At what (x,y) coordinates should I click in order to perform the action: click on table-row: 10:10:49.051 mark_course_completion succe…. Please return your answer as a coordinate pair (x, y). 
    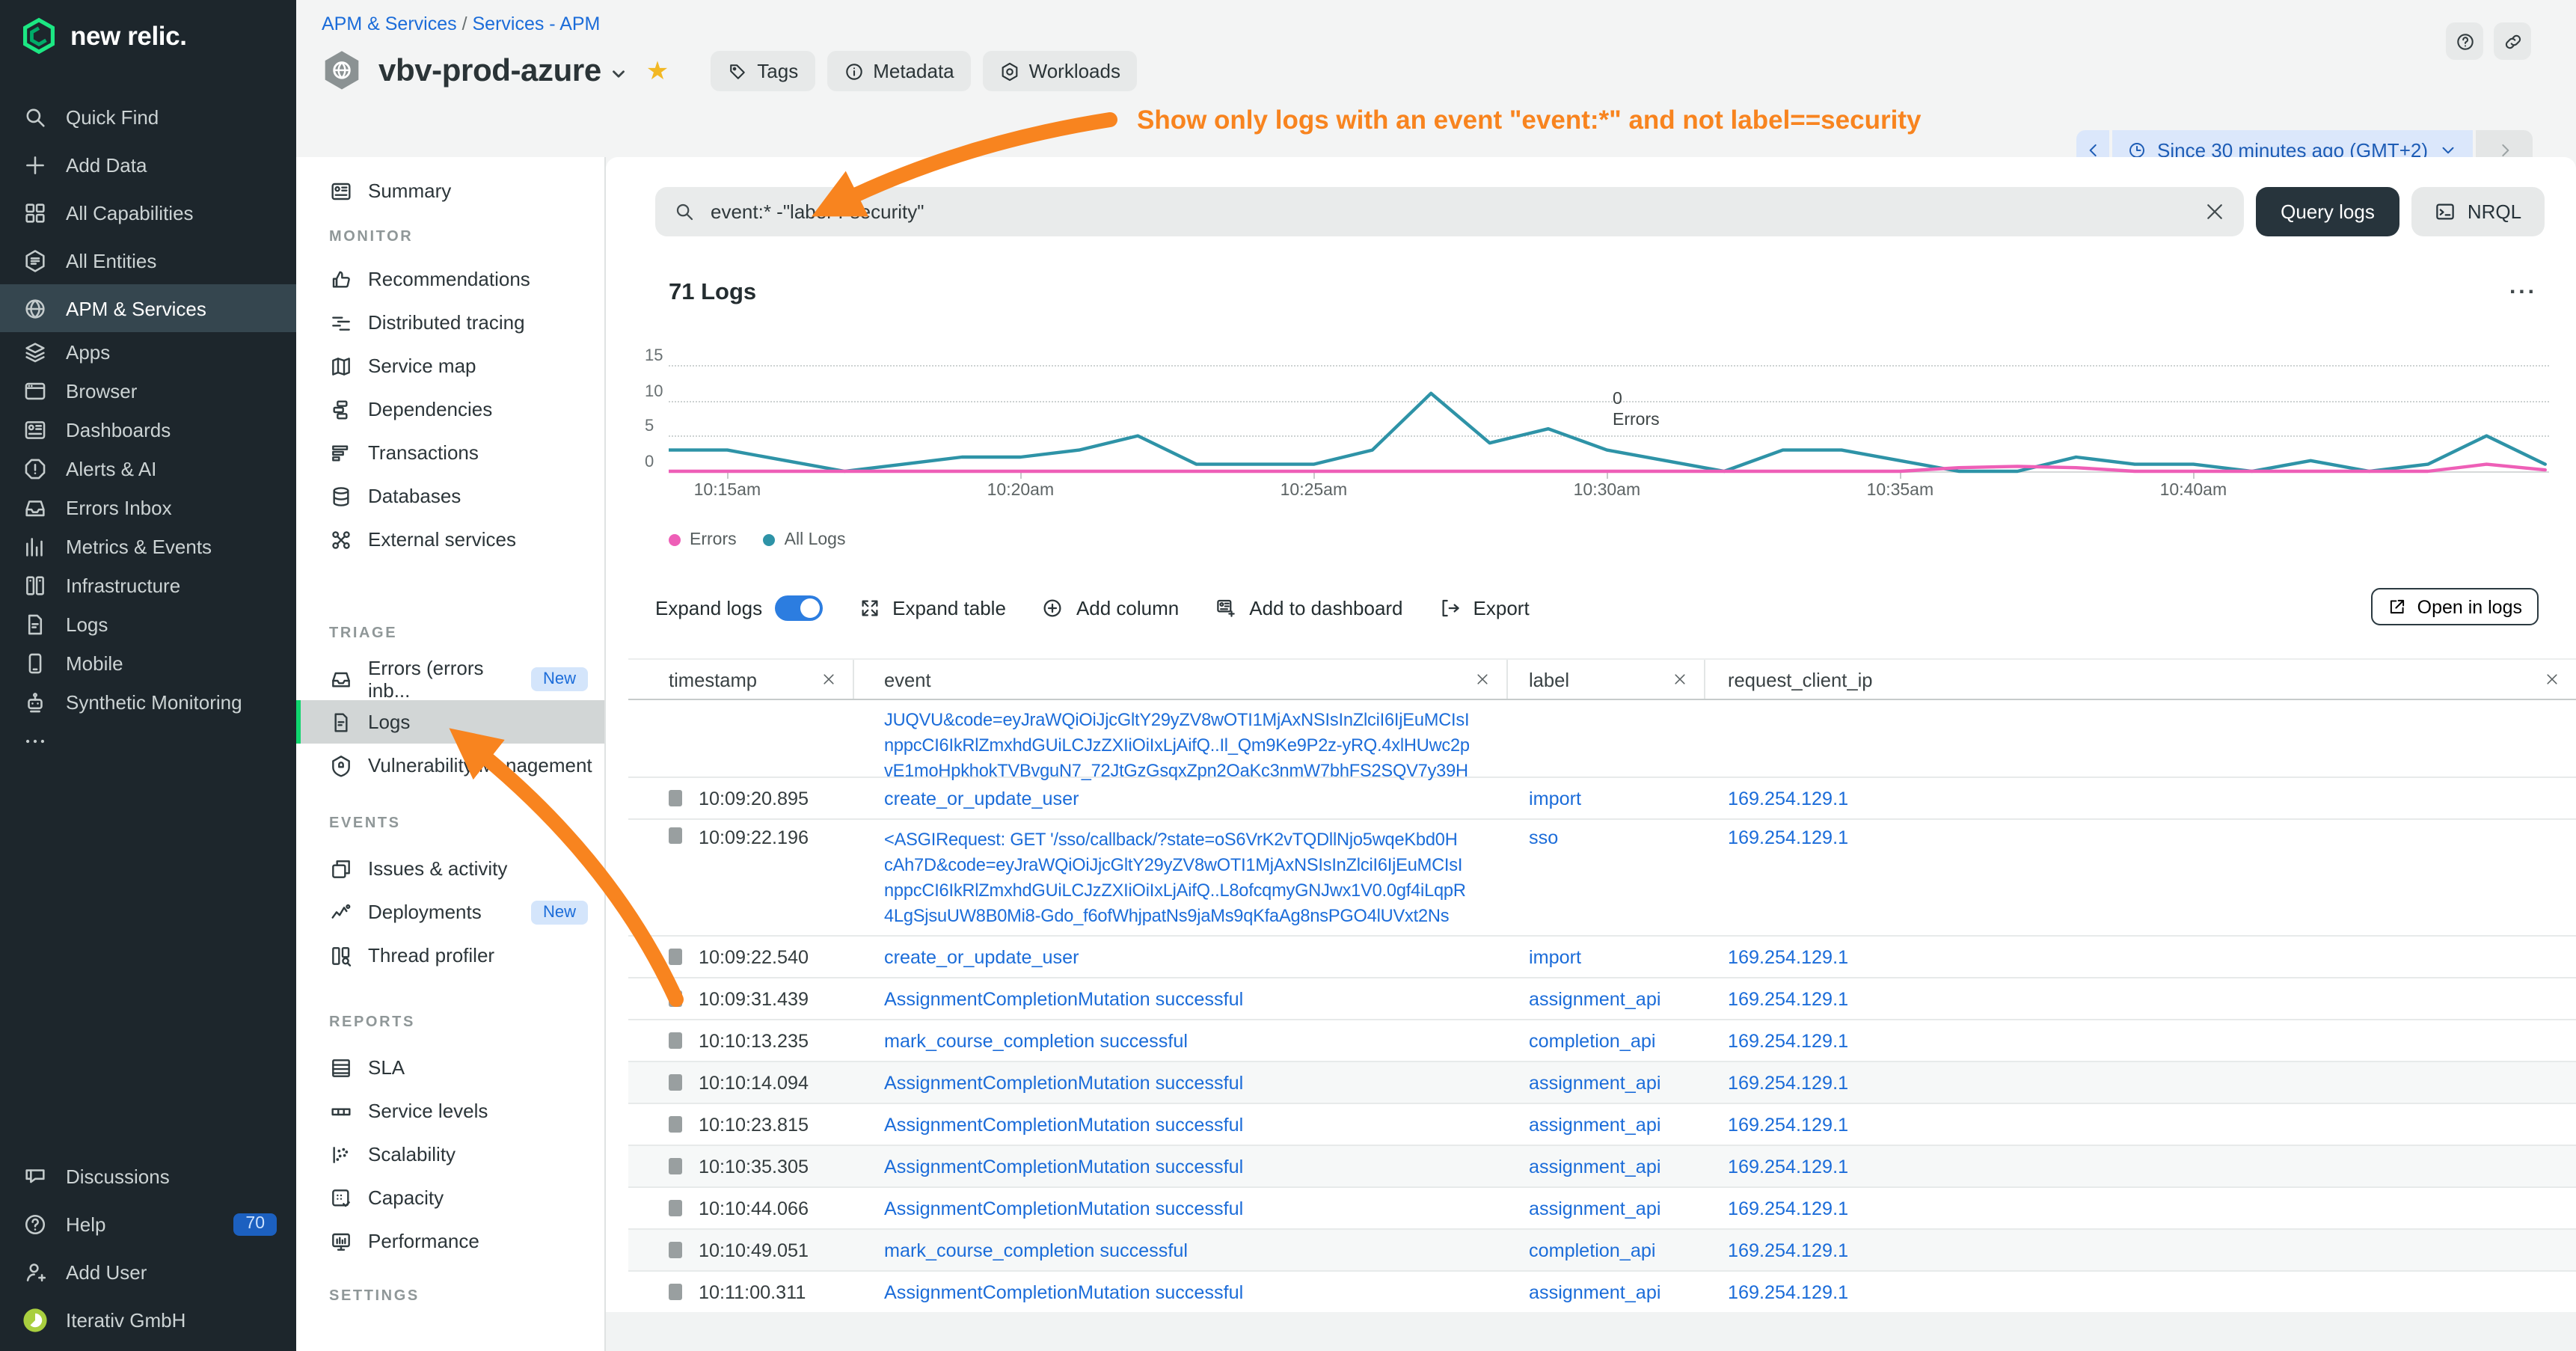
    Looking at the image, I should click on (1602, 1251).